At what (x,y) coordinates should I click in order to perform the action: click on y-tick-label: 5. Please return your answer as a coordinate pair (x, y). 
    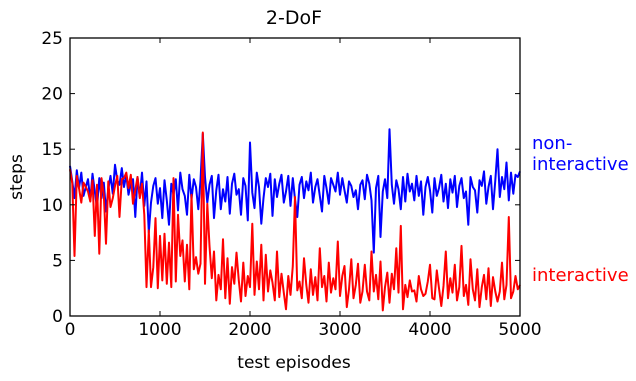
    Looking at the image, I should click on (57, 261).